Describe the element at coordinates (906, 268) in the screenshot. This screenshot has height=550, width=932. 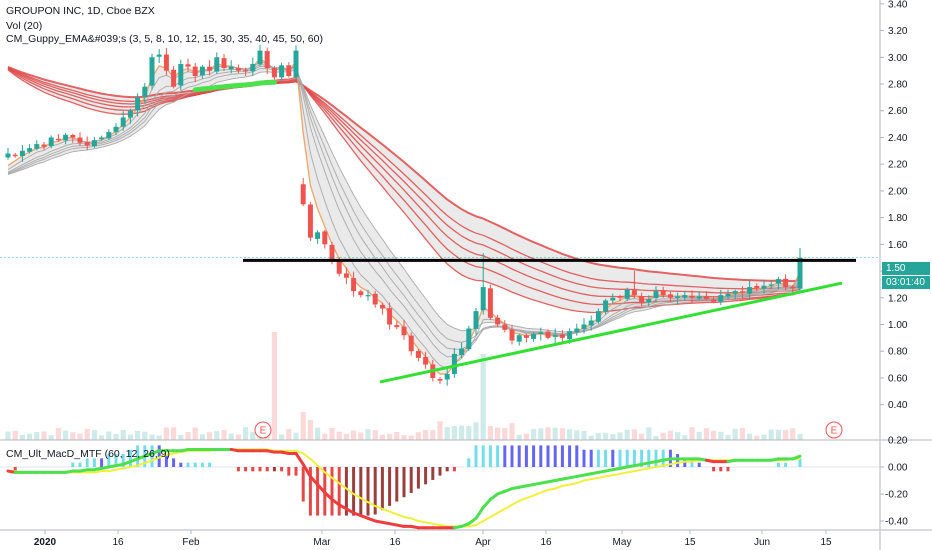
I see `last-price-badge: 1.50` at that location.